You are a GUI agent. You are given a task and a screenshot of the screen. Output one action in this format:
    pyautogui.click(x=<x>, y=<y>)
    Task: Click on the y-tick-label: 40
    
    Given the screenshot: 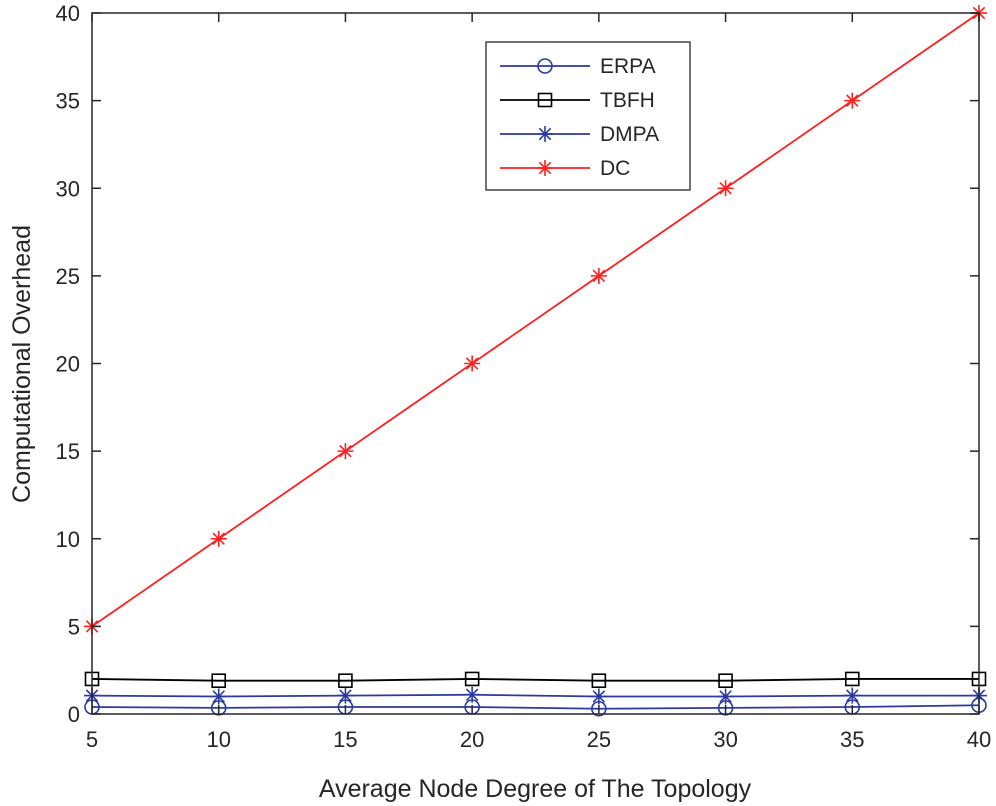 What is the action you would take?
    pyautogui.click(x=68, y=13)
    